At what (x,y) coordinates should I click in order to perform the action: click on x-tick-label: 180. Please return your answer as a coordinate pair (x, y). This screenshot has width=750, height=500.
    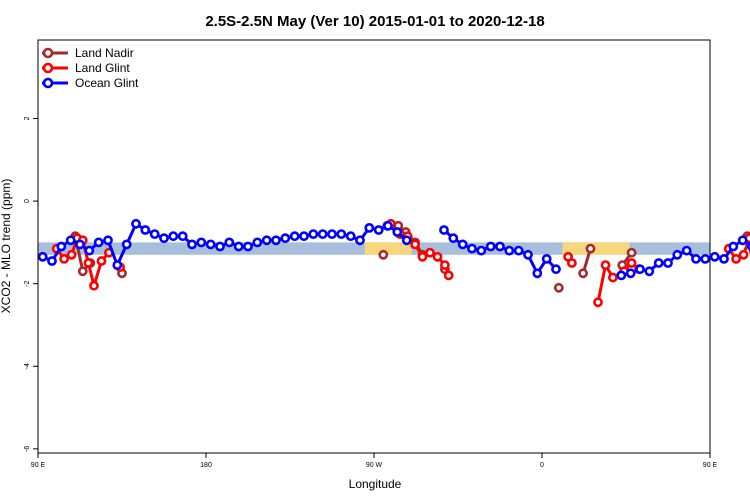
    Looking at the image, I should click on (206, 465).